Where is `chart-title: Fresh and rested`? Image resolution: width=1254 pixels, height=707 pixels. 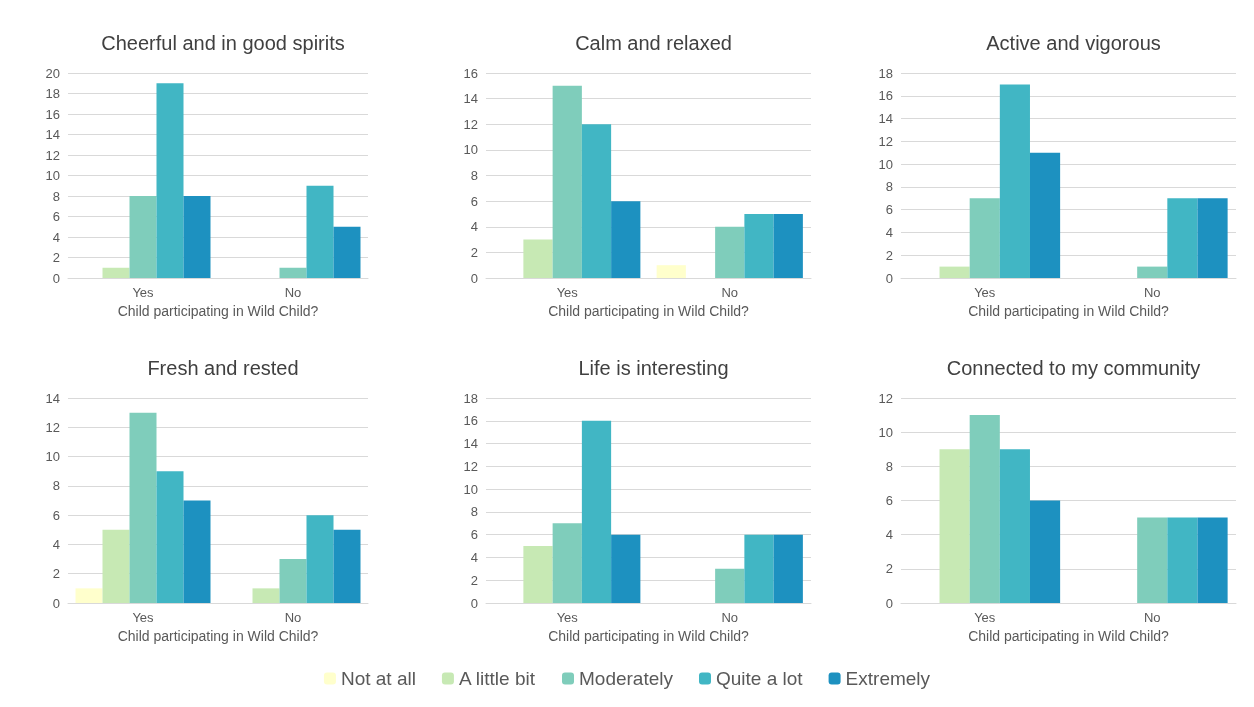 chart-title: Fresh and rested is located at coordinates (223, 368).